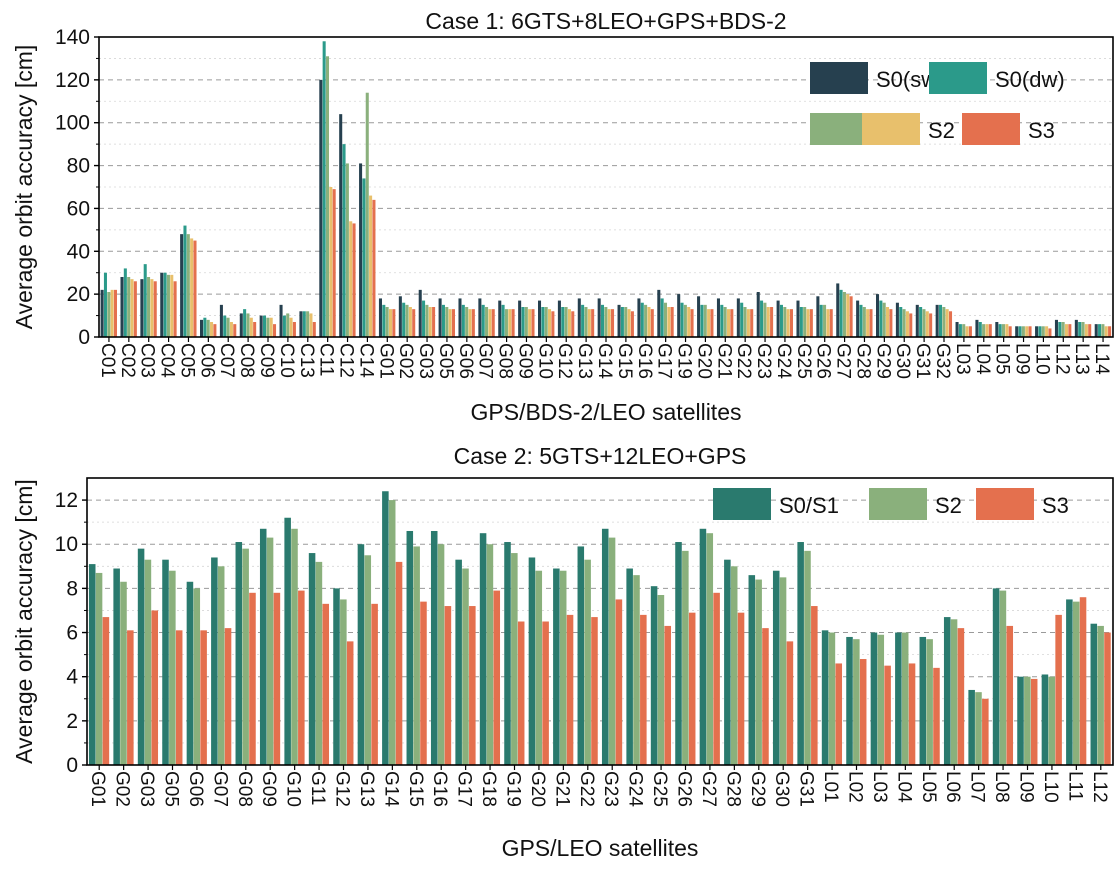 The height and width of the screenshot is (871, 1117). Describe the element at coordinates (605, 21) in the screenshot. I see `chart-title: Case 1: 6GTS+8LEO+GPS+BDS-2` at that location.